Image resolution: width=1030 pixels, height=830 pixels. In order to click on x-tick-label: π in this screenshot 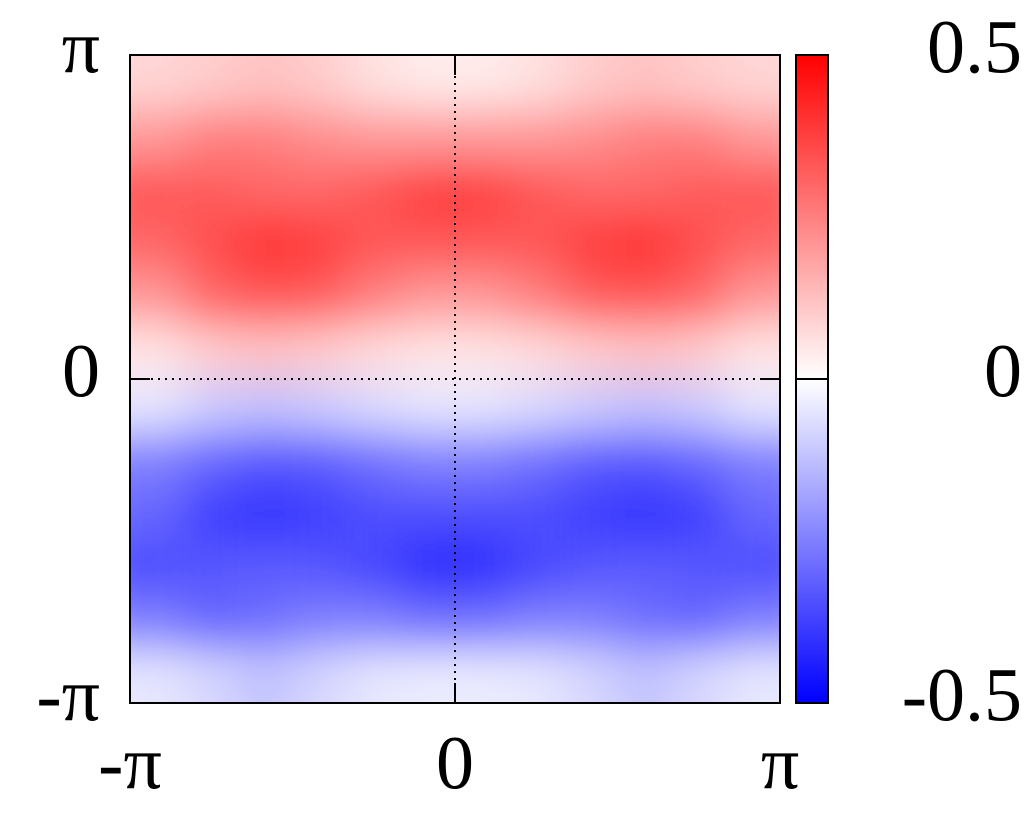, I will do `click(780, 763)`.